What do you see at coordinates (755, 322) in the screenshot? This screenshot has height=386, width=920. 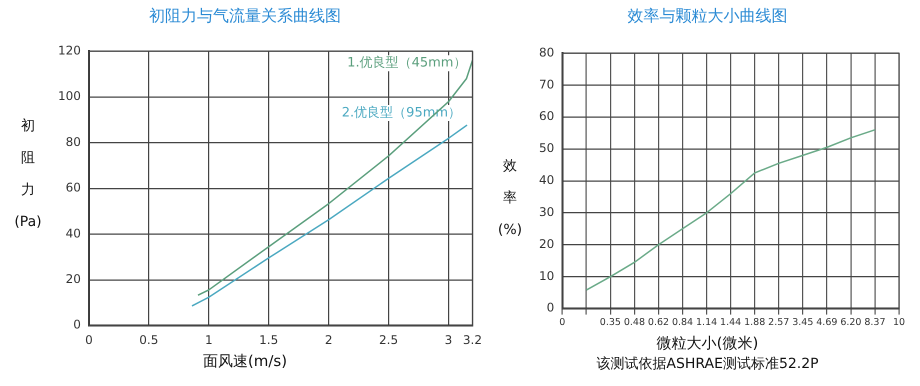 I see `x-tick-label: 1.88` at bounding box center [755, 322].